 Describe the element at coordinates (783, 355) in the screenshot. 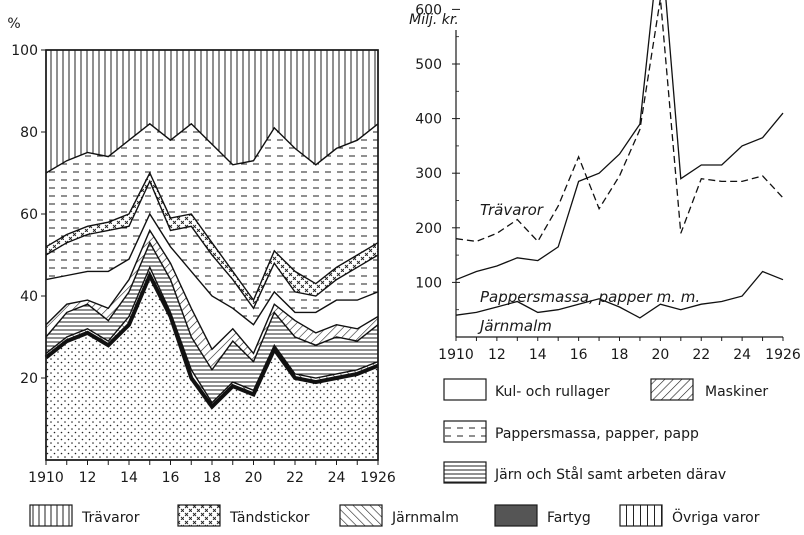

I see `right-xtick-label: 1926` at that location.